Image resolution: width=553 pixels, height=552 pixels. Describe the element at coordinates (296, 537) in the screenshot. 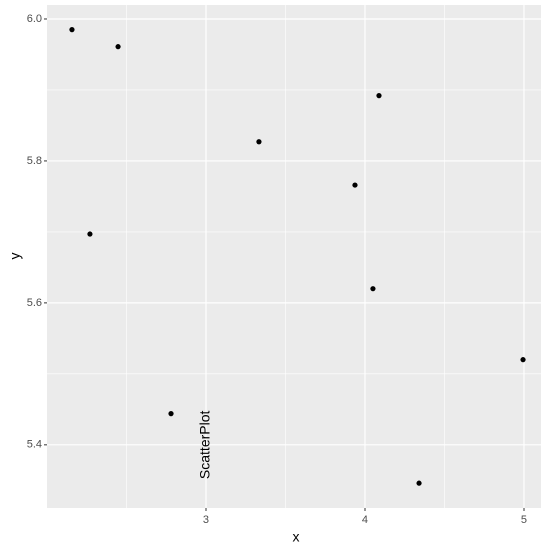

I see `x-axis-title: x` at that location.